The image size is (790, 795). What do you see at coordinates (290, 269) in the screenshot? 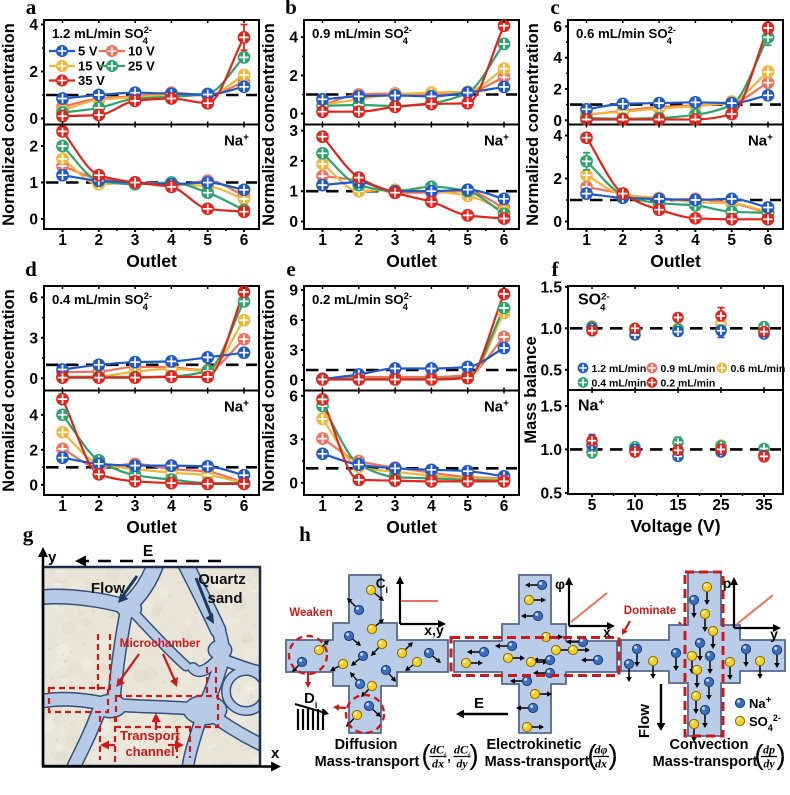
I see `svg-text: e` at bounding box center [290, 269].